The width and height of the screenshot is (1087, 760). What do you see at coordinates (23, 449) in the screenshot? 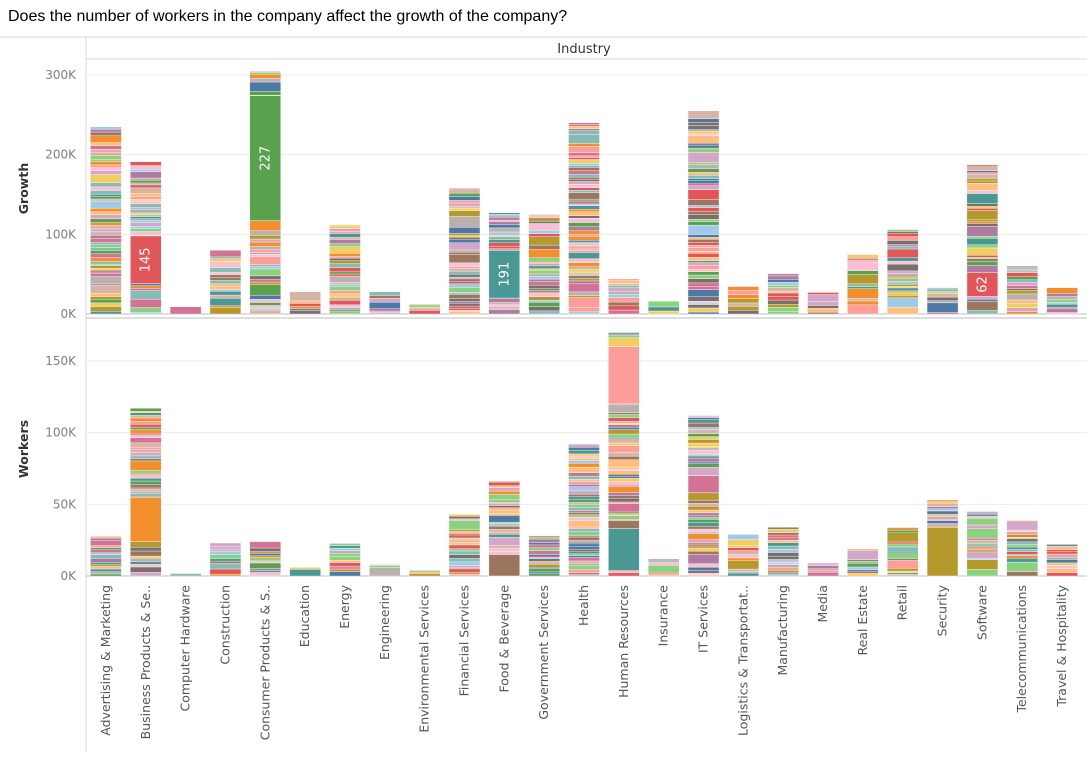
I see `y-axis-title-workers: Workers` at bounding box center [23, 449].